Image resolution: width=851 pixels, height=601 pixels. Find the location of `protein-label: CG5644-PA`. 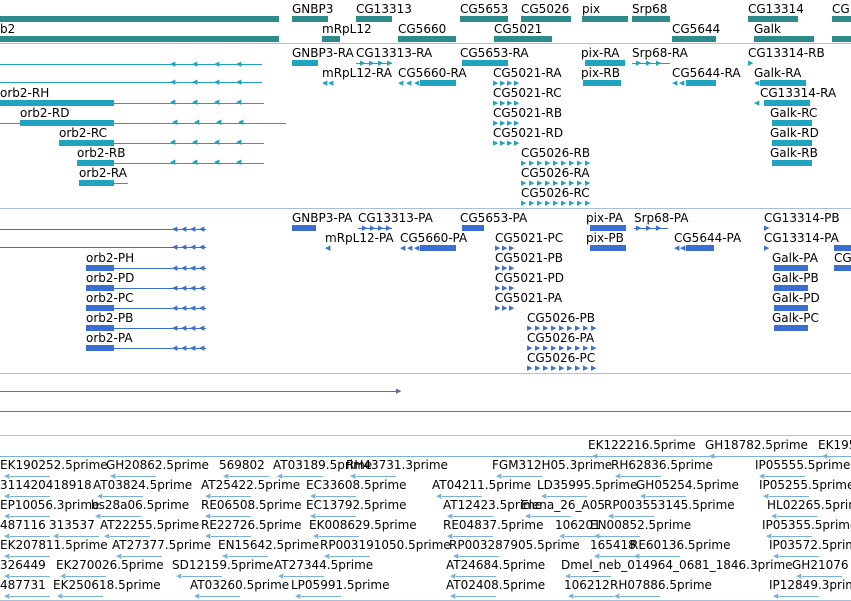

protein-label: CG5644-PA is located at coordinates (708, 238).